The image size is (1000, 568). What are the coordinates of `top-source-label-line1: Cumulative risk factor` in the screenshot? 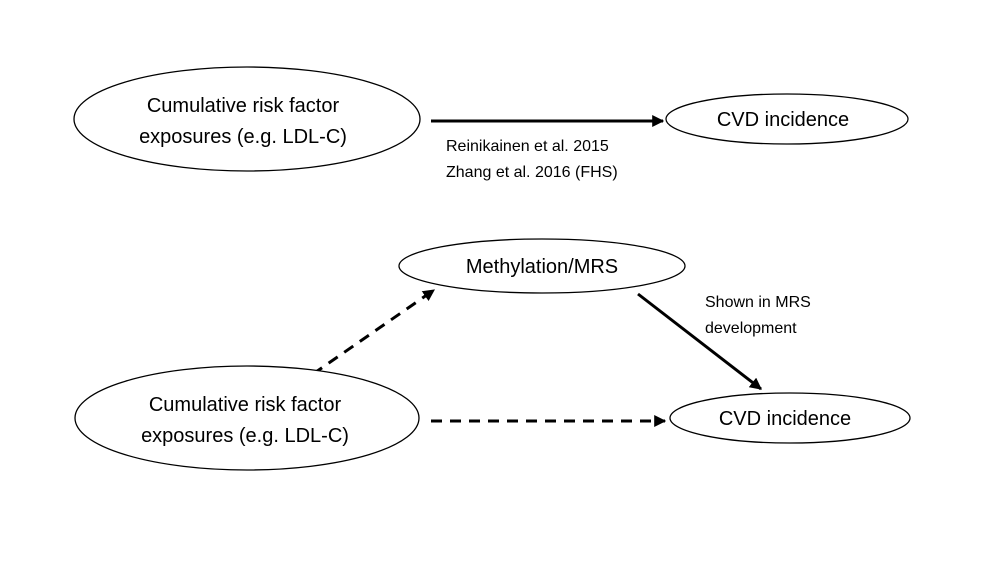 It's located at (243, 106).